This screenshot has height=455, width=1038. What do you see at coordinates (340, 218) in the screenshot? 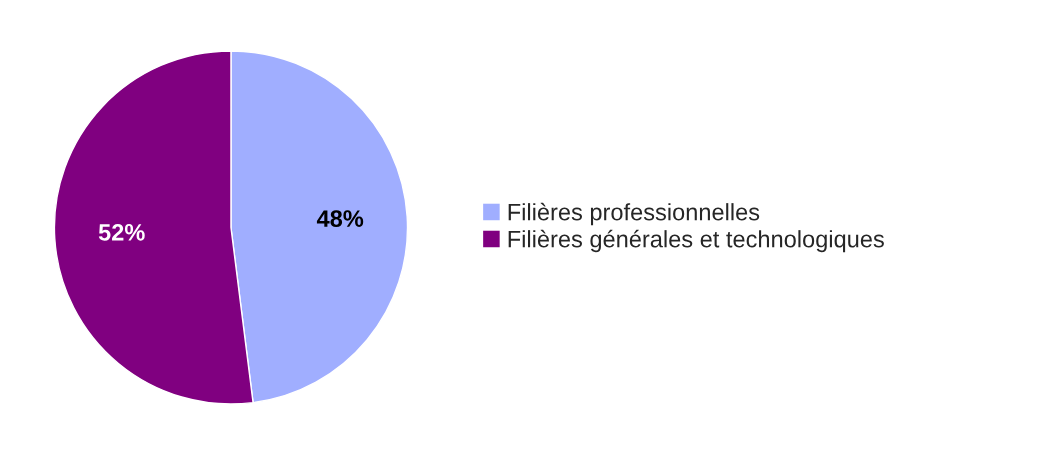
I see `data-label: 48%` at bounding box center [340, 218].